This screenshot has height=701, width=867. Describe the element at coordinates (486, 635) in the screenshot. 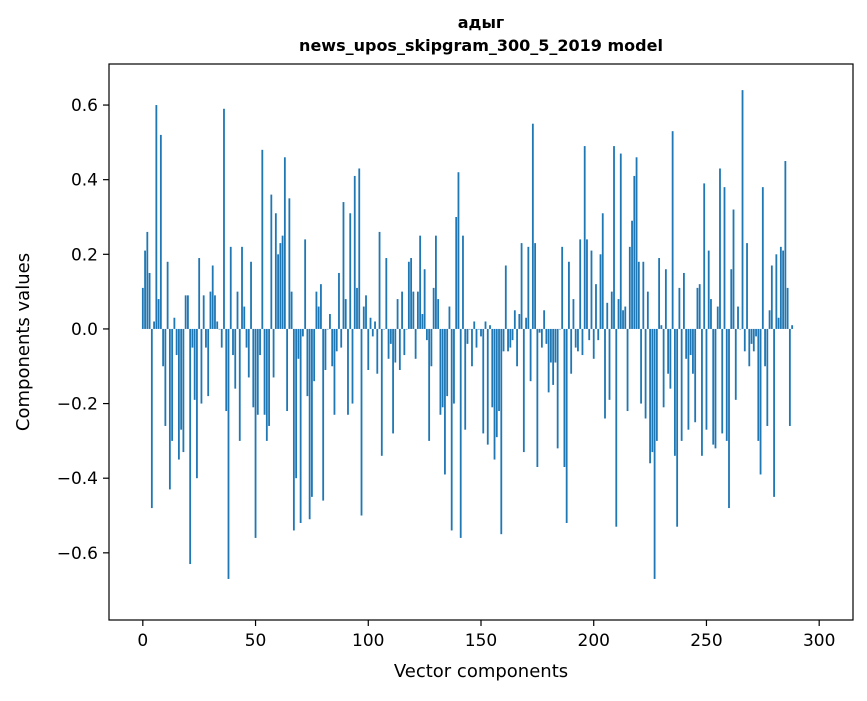

I see `x-axis: 0 50 100 150 200 250 300` at that location.